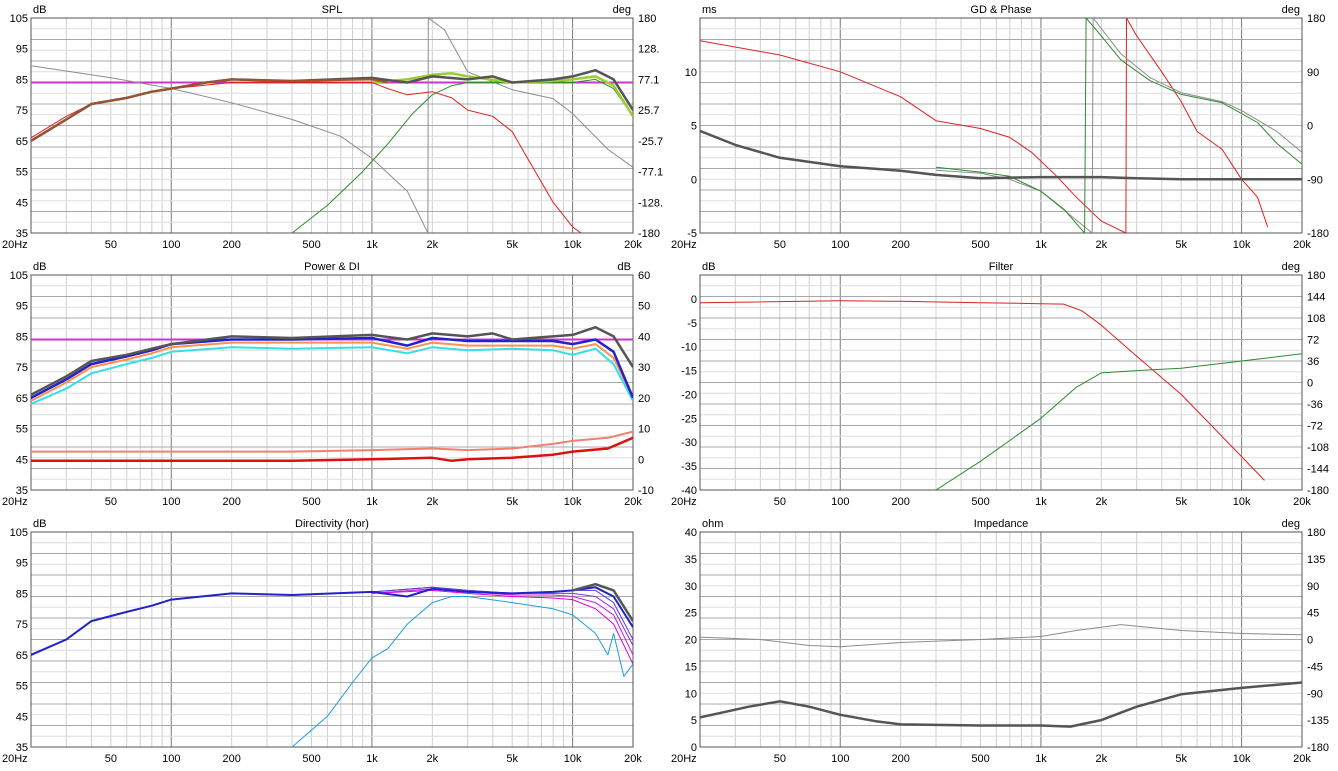  What do you see at coordinates (15, 502) in the screenshot?
I see `x-tick-label: 20Hz` at bounding box center [15, 502].